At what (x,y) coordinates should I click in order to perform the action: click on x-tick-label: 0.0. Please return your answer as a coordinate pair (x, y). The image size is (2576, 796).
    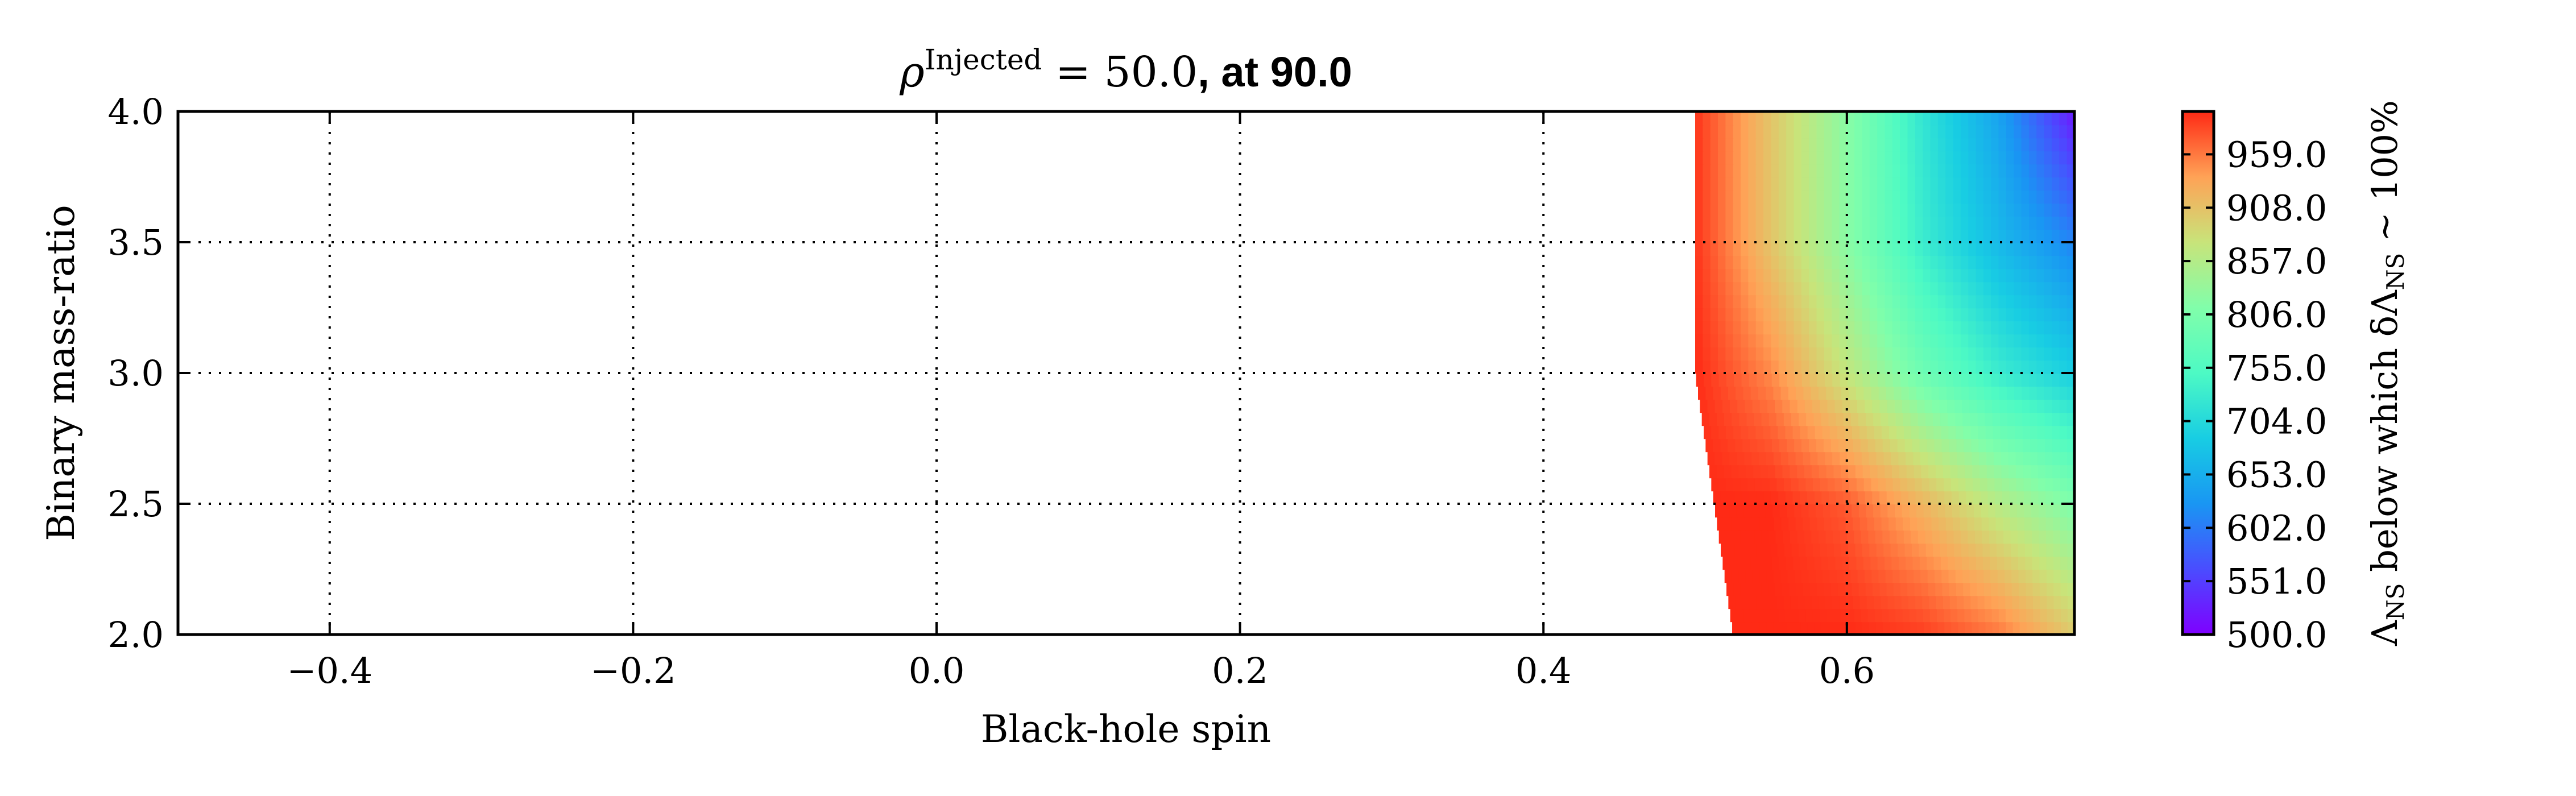
    Looking at the image, I should click on (937, 670).